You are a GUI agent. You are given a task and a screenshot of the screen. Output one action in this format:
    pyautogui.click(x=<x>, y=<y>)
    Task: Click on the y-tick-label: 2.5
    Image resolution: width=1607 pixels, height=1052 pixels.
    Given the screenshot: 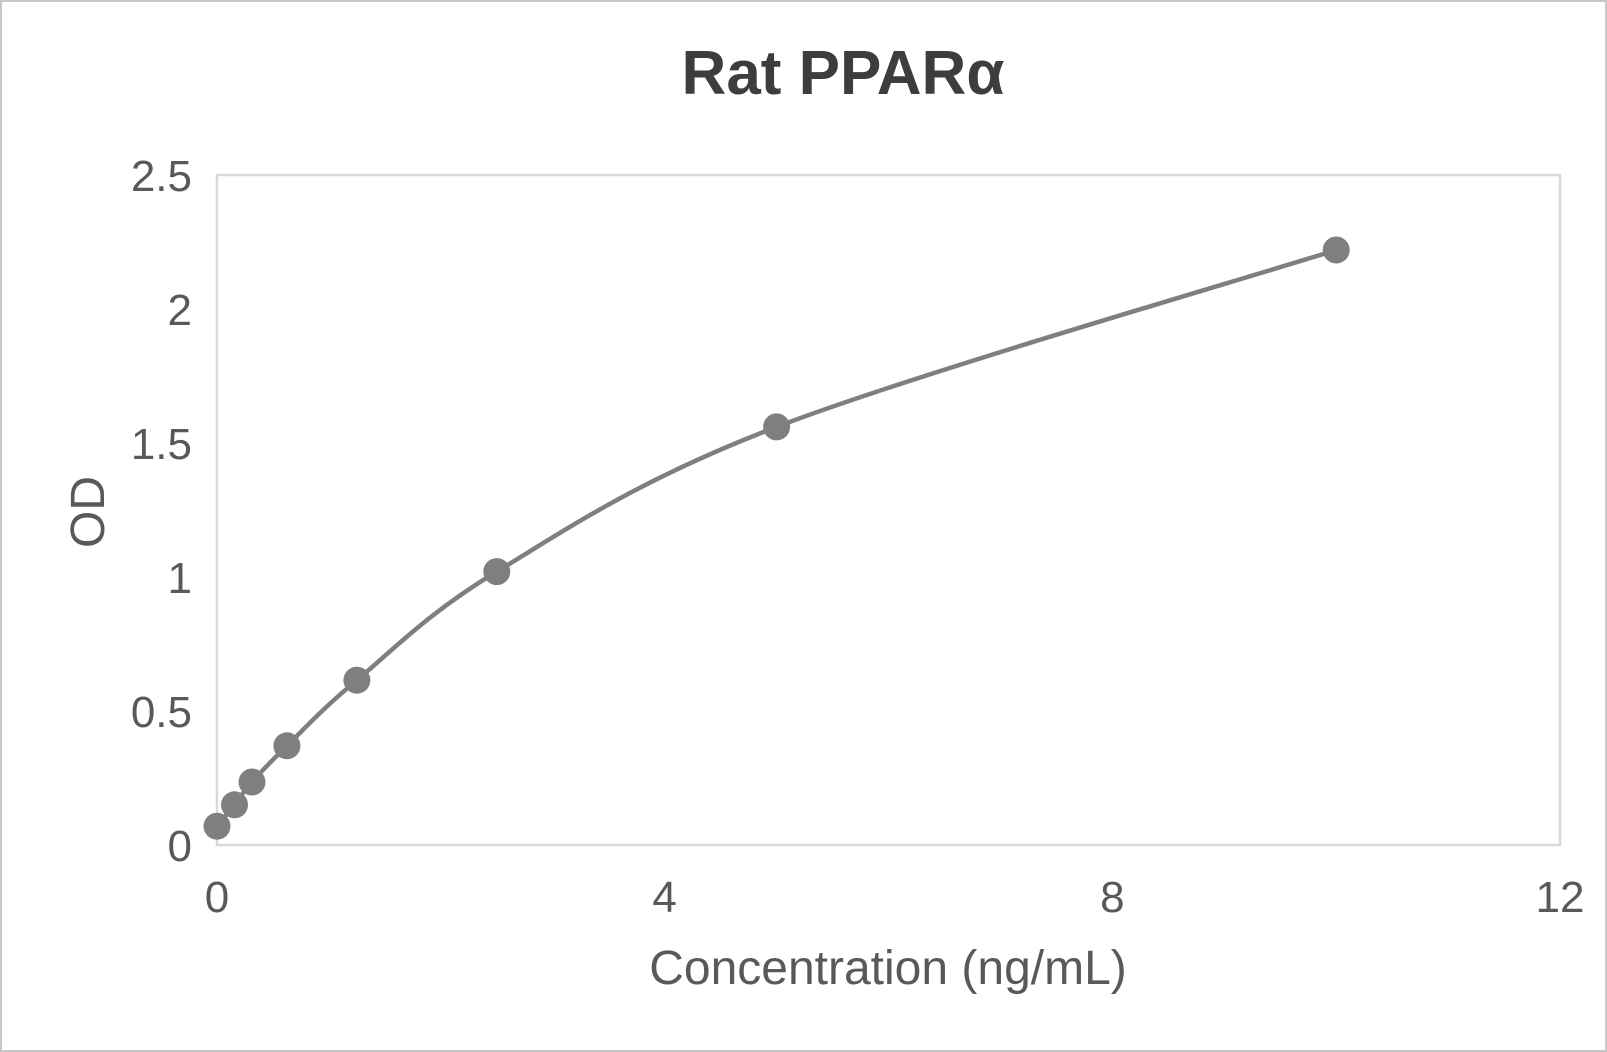 What is the action you would take?
    pyautogui.click(x=161, y=176)
    